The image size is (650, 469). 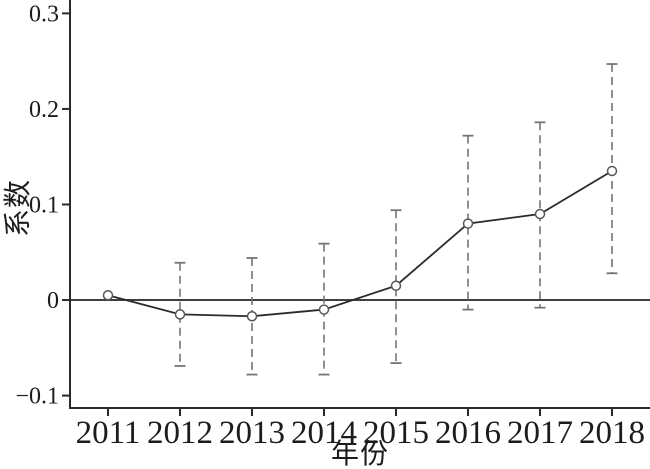 I want to click on x-tick-label: 2013, so click(x=252, y=433).